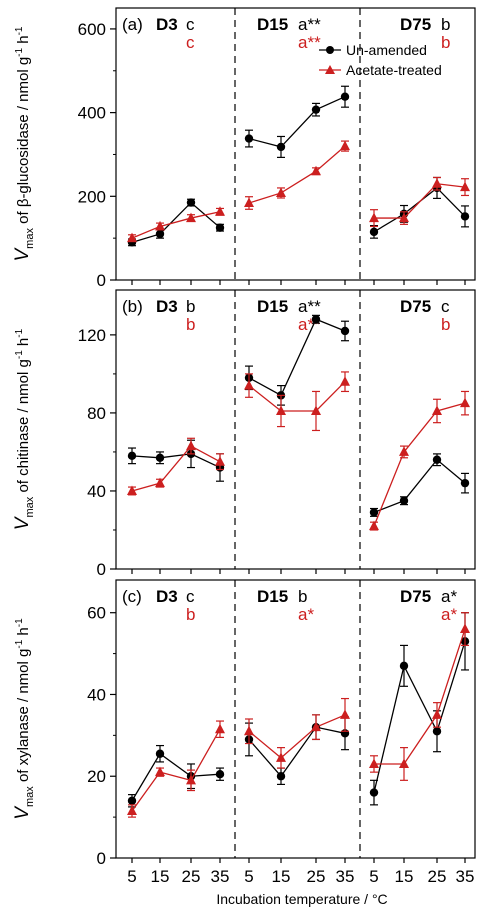 The width and height of the screenshot is (500, 909). What do you see at coordinates (176, 702) in the screenshot?
I see `group-D3: D3 cb` at bounding box center [176, 702].